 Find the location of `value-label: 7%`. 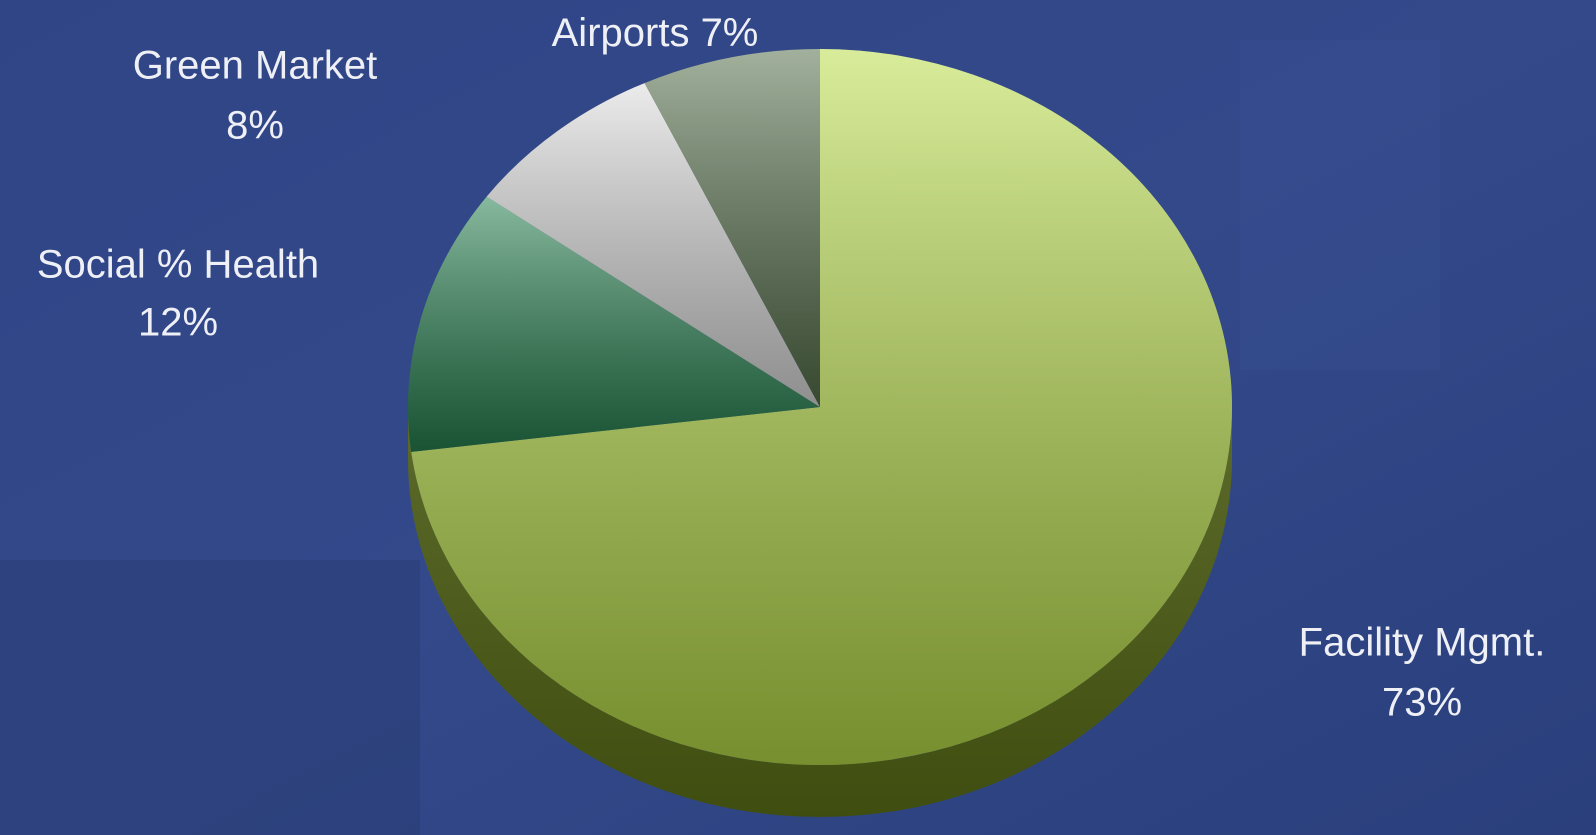

value-label: 7% is located at coordinates (730, 33).